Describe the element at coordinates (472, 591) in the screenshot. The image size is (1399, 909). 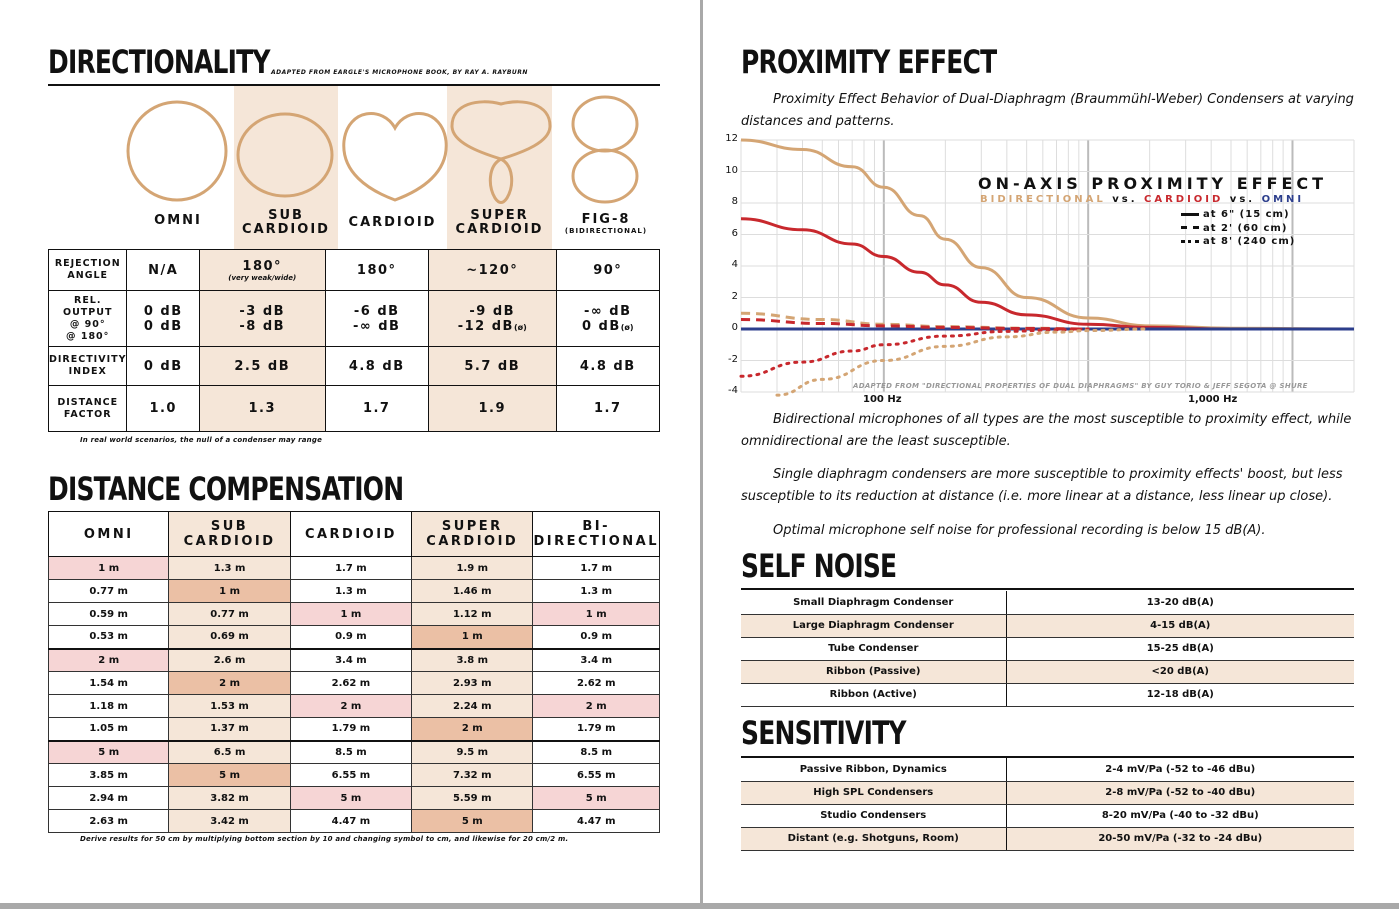
I see `distance-cell: 1.46 m` at that location.